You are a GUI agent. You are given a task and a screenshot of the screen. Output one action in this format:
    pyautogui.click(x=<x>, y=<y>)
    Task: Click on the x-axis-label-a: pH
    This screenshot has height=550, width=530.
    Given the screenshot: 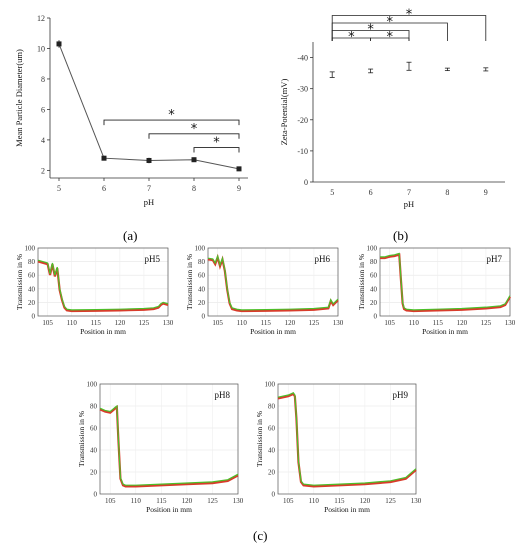 What is the action you would take?
    pyautogui.click(x=149, y=202)
    